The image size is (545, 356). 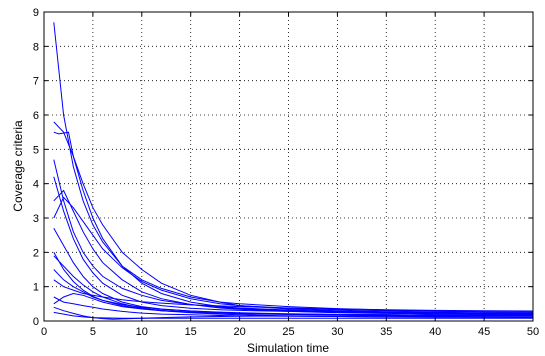 I want to click on x-tick-label-10: 50, so click(x=533, y=332).